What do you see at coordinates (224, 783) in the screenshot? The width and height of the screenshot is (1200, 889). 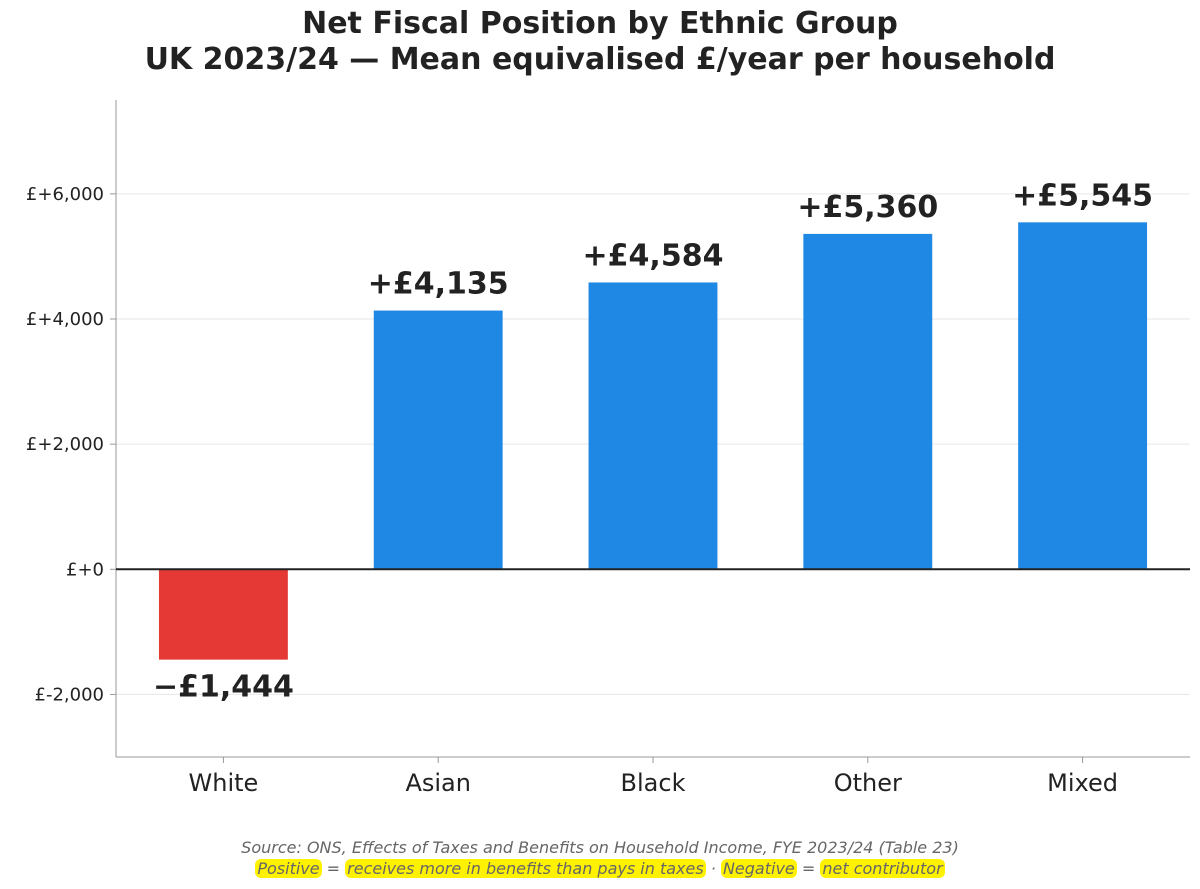 I see `x-tick-label: White` at bounding box center [224, 783].